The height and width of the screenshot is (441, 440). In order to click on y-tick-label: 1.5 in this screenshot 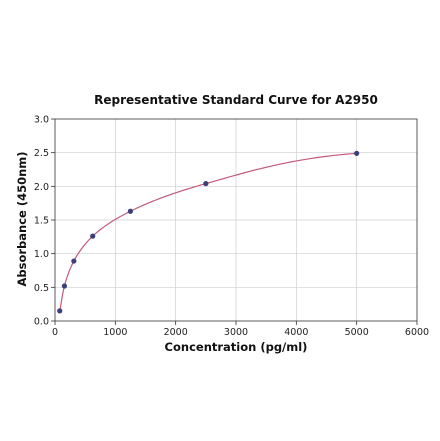, I will do `click(41, 221)`.